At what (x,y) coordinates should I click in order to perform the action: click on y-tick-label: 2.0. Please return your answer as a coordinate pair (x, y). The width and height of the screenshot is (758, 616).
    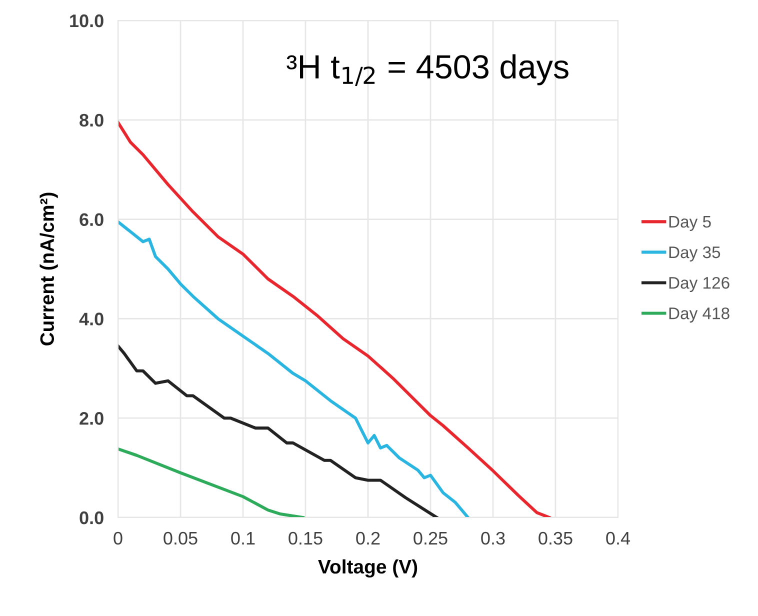
    Looking at the image, I should click on (92, 418).